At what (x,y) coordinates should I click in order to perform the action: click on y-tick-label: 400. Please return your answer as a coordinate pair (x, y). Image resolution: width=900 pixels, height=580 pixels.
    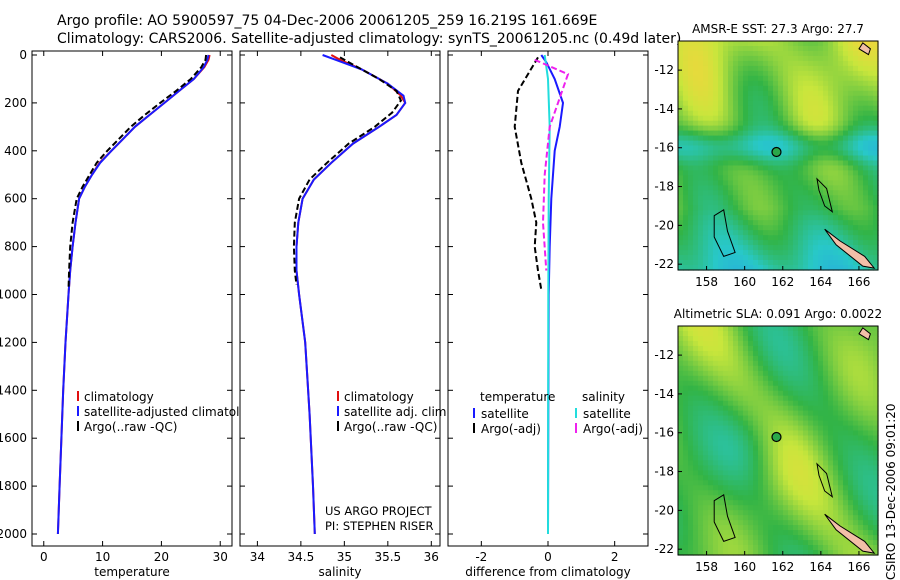
    Looking at the image, I should click on (15, 151).